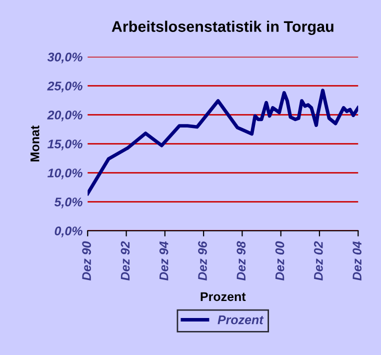  Describe the element at coordinates (223, 28) in the screenshot. I see `chart-title: Arbeitslosenstatistik in Torgau` at that location.